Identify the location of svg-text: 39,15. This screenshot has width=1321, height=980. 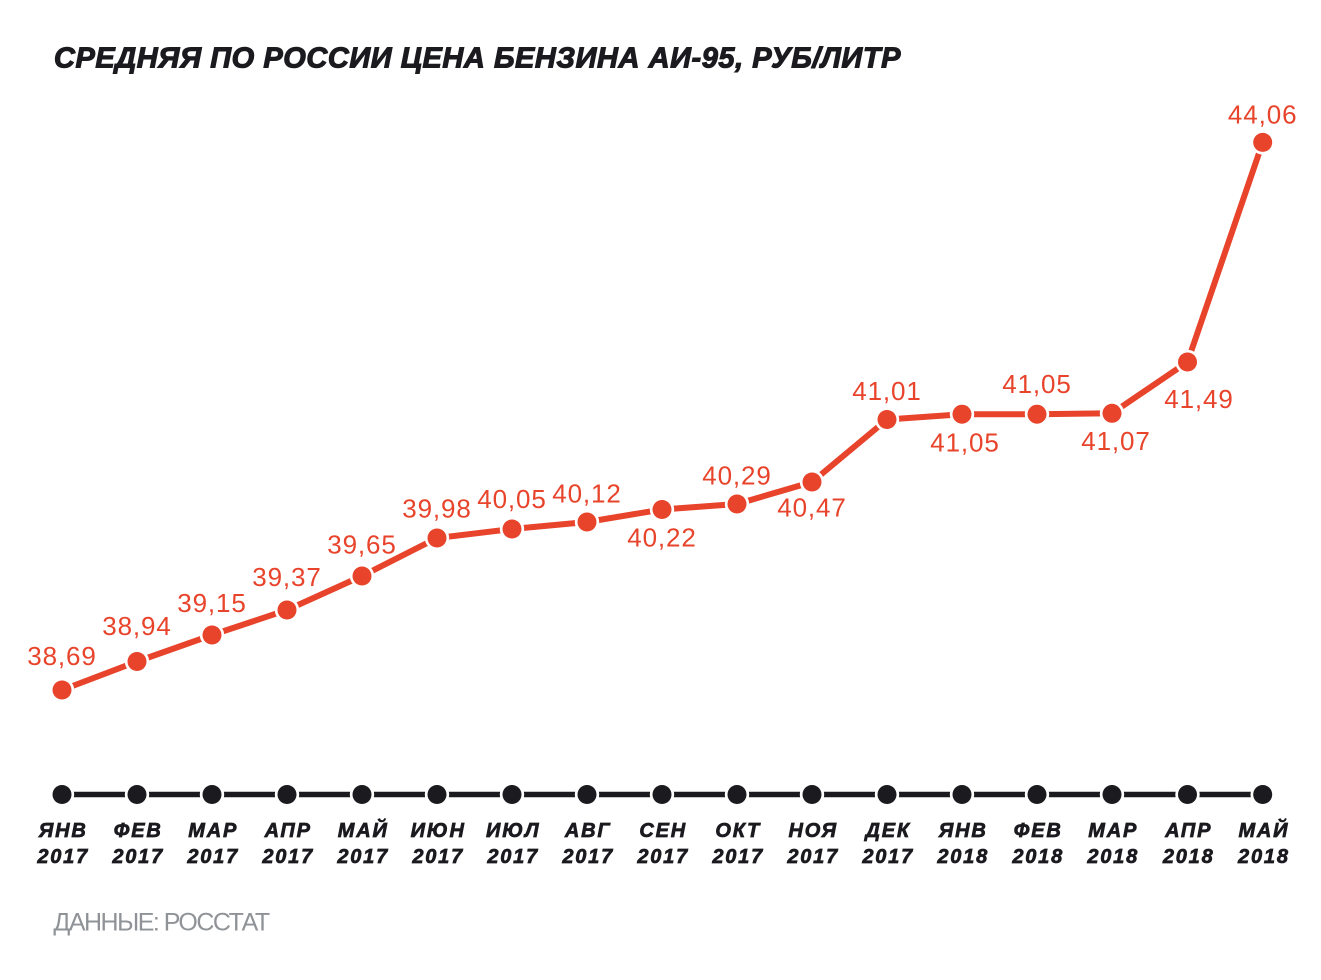
(212, 603).